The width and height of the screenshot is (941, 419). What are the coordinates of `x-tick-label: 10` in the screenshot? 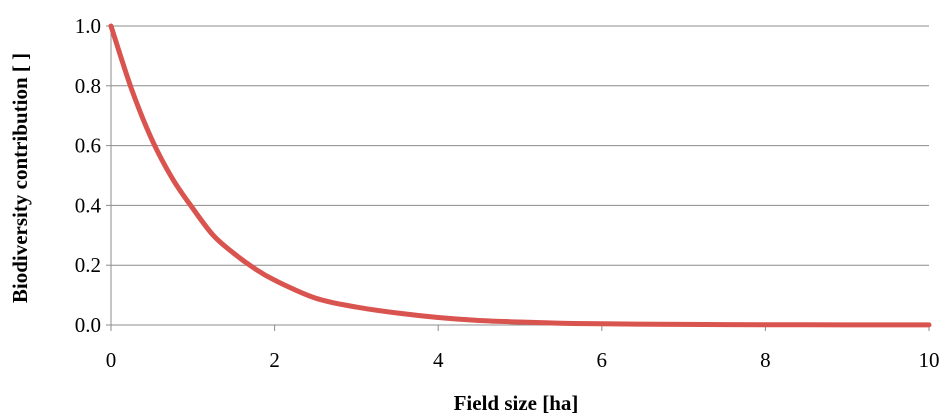 It's located at (929, 360).